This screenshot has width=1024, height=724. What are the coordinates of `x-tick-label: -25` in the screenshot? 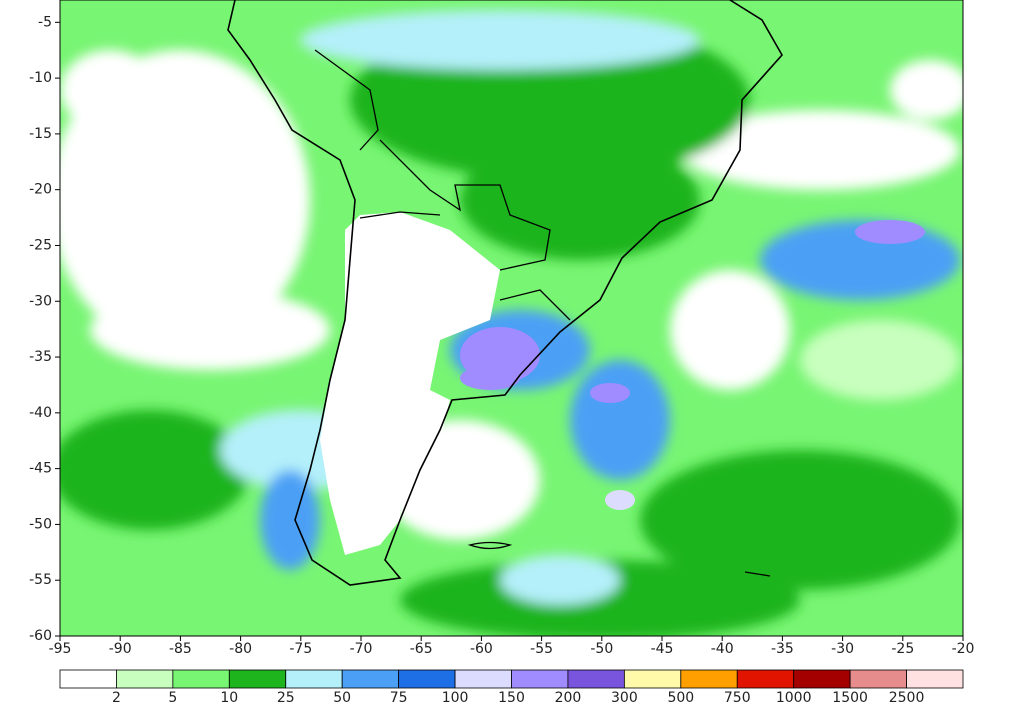 It's located at (902, 649).